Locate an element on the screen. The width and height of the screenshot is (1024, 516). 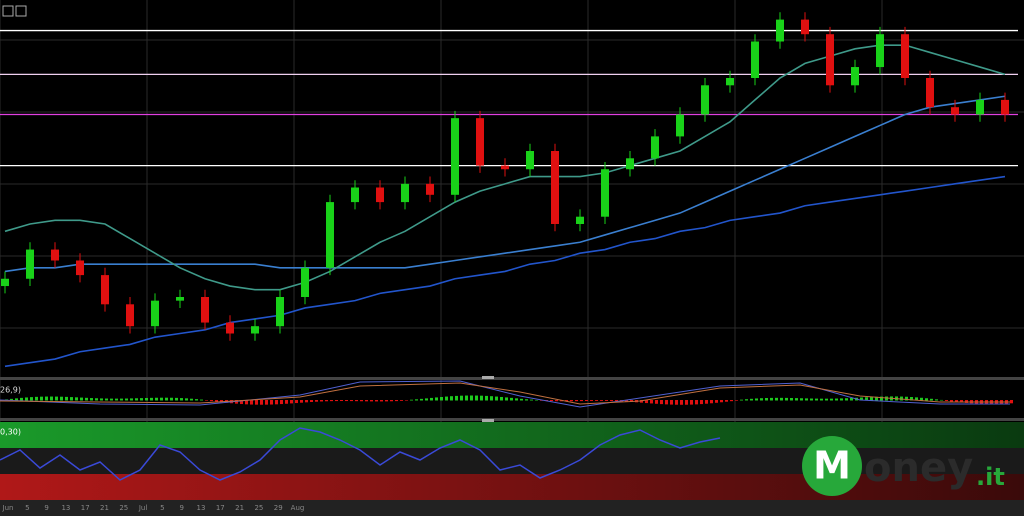
macd-label: 26,9) is located at coordinates (10, 390).